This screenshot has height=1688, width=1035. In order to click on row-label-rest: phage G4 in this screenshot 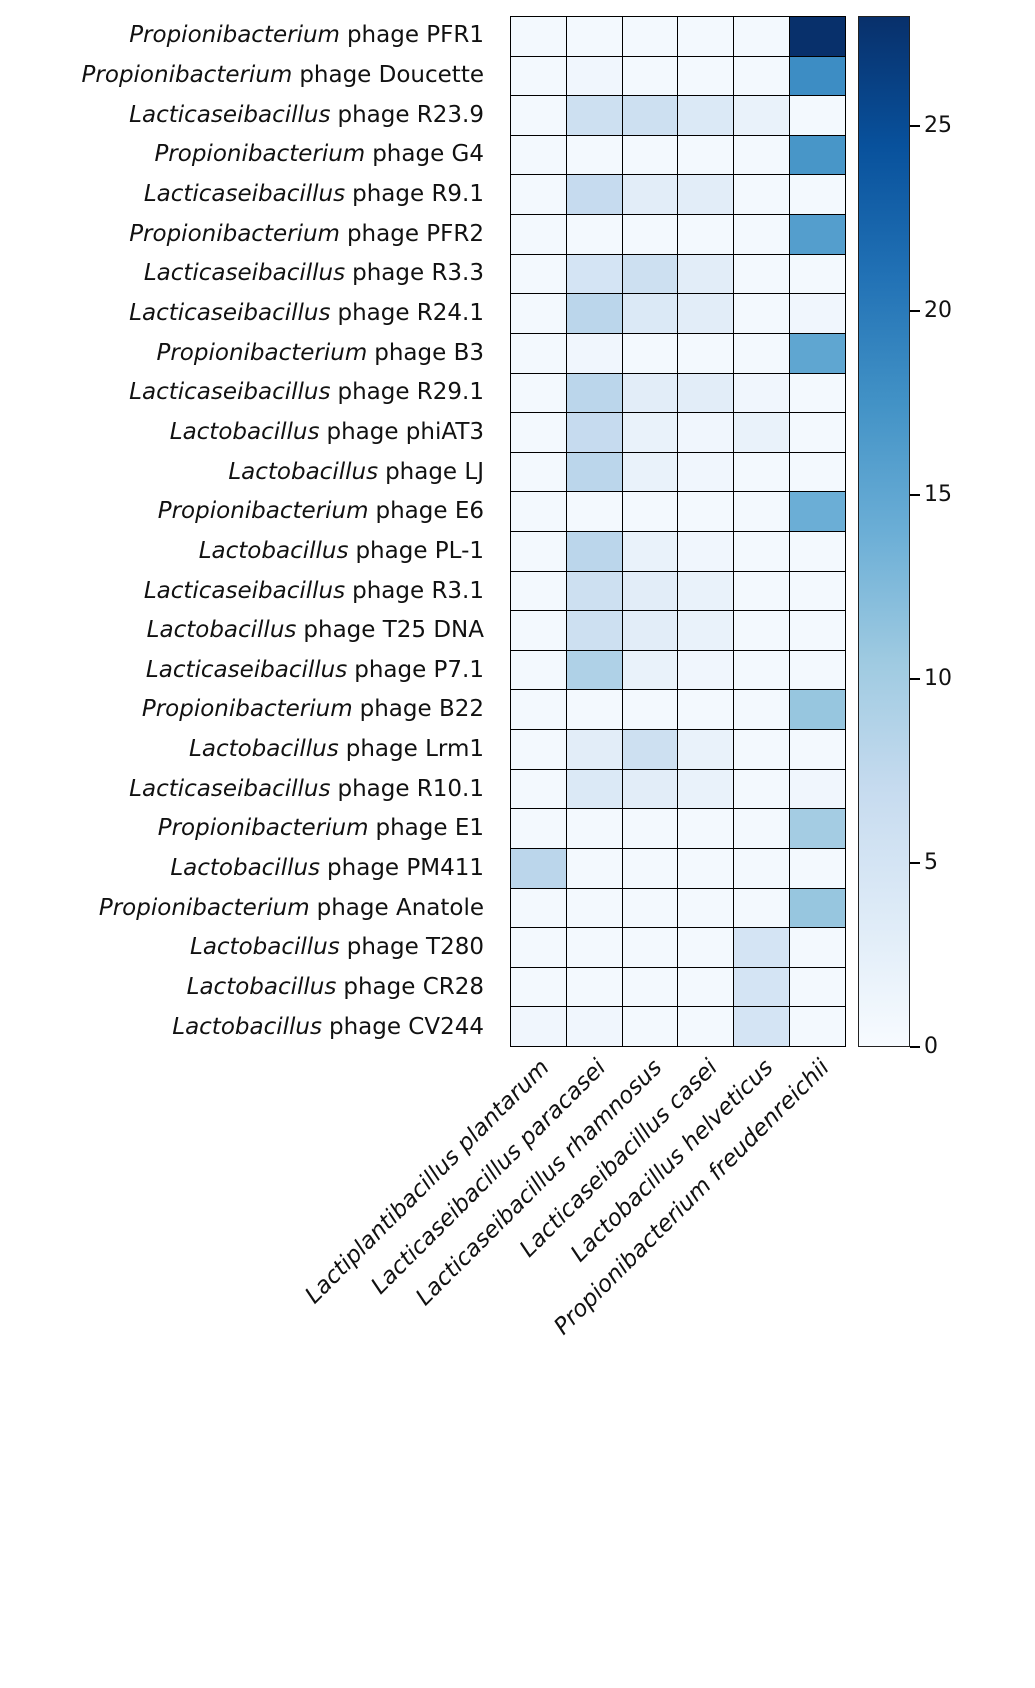, I will do `click(428, 154)`.